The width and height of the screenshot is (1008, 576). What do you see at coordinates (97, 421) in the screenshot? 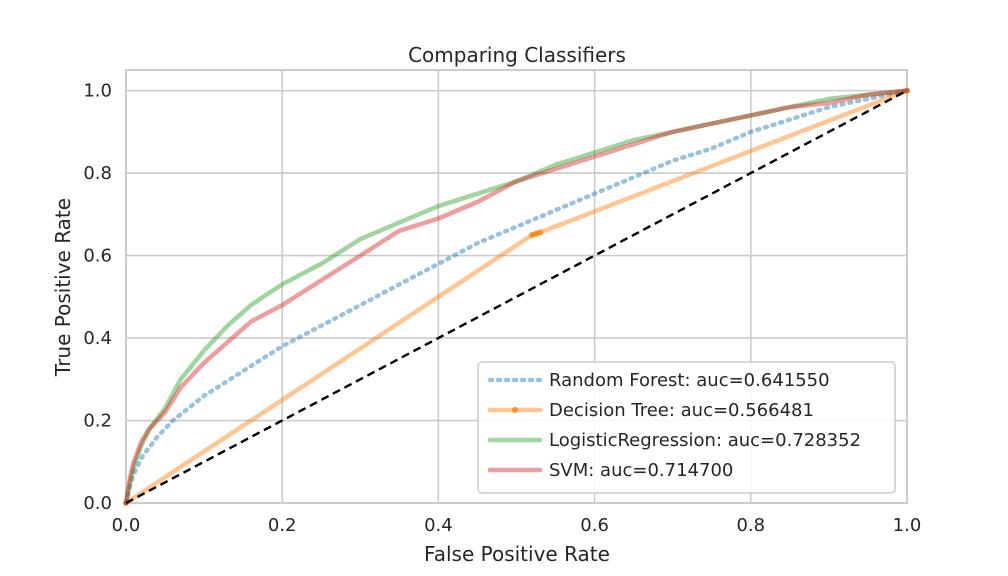
I see `y-tick-label: 0.2` at bounding box center [97, 421].